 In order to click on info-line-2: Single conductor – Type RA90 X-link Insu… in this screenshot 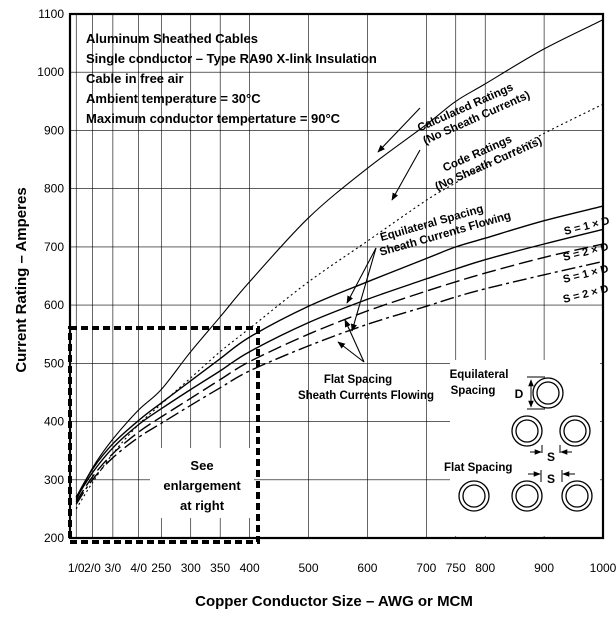, I will do `click(231, 58)`.